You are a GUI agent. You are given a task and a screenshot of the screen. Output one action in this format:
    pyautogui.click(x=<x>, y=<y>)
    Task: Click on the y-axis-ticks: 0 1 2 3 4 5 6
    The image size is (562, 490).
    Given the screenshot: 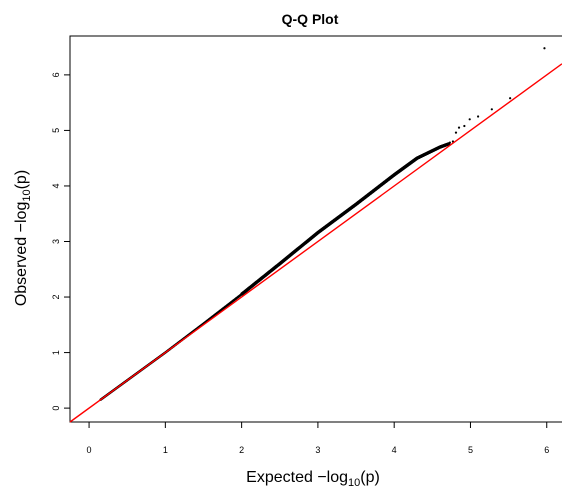 What is the action you would take?
    pyautogui.click(x=60, y=241)
    